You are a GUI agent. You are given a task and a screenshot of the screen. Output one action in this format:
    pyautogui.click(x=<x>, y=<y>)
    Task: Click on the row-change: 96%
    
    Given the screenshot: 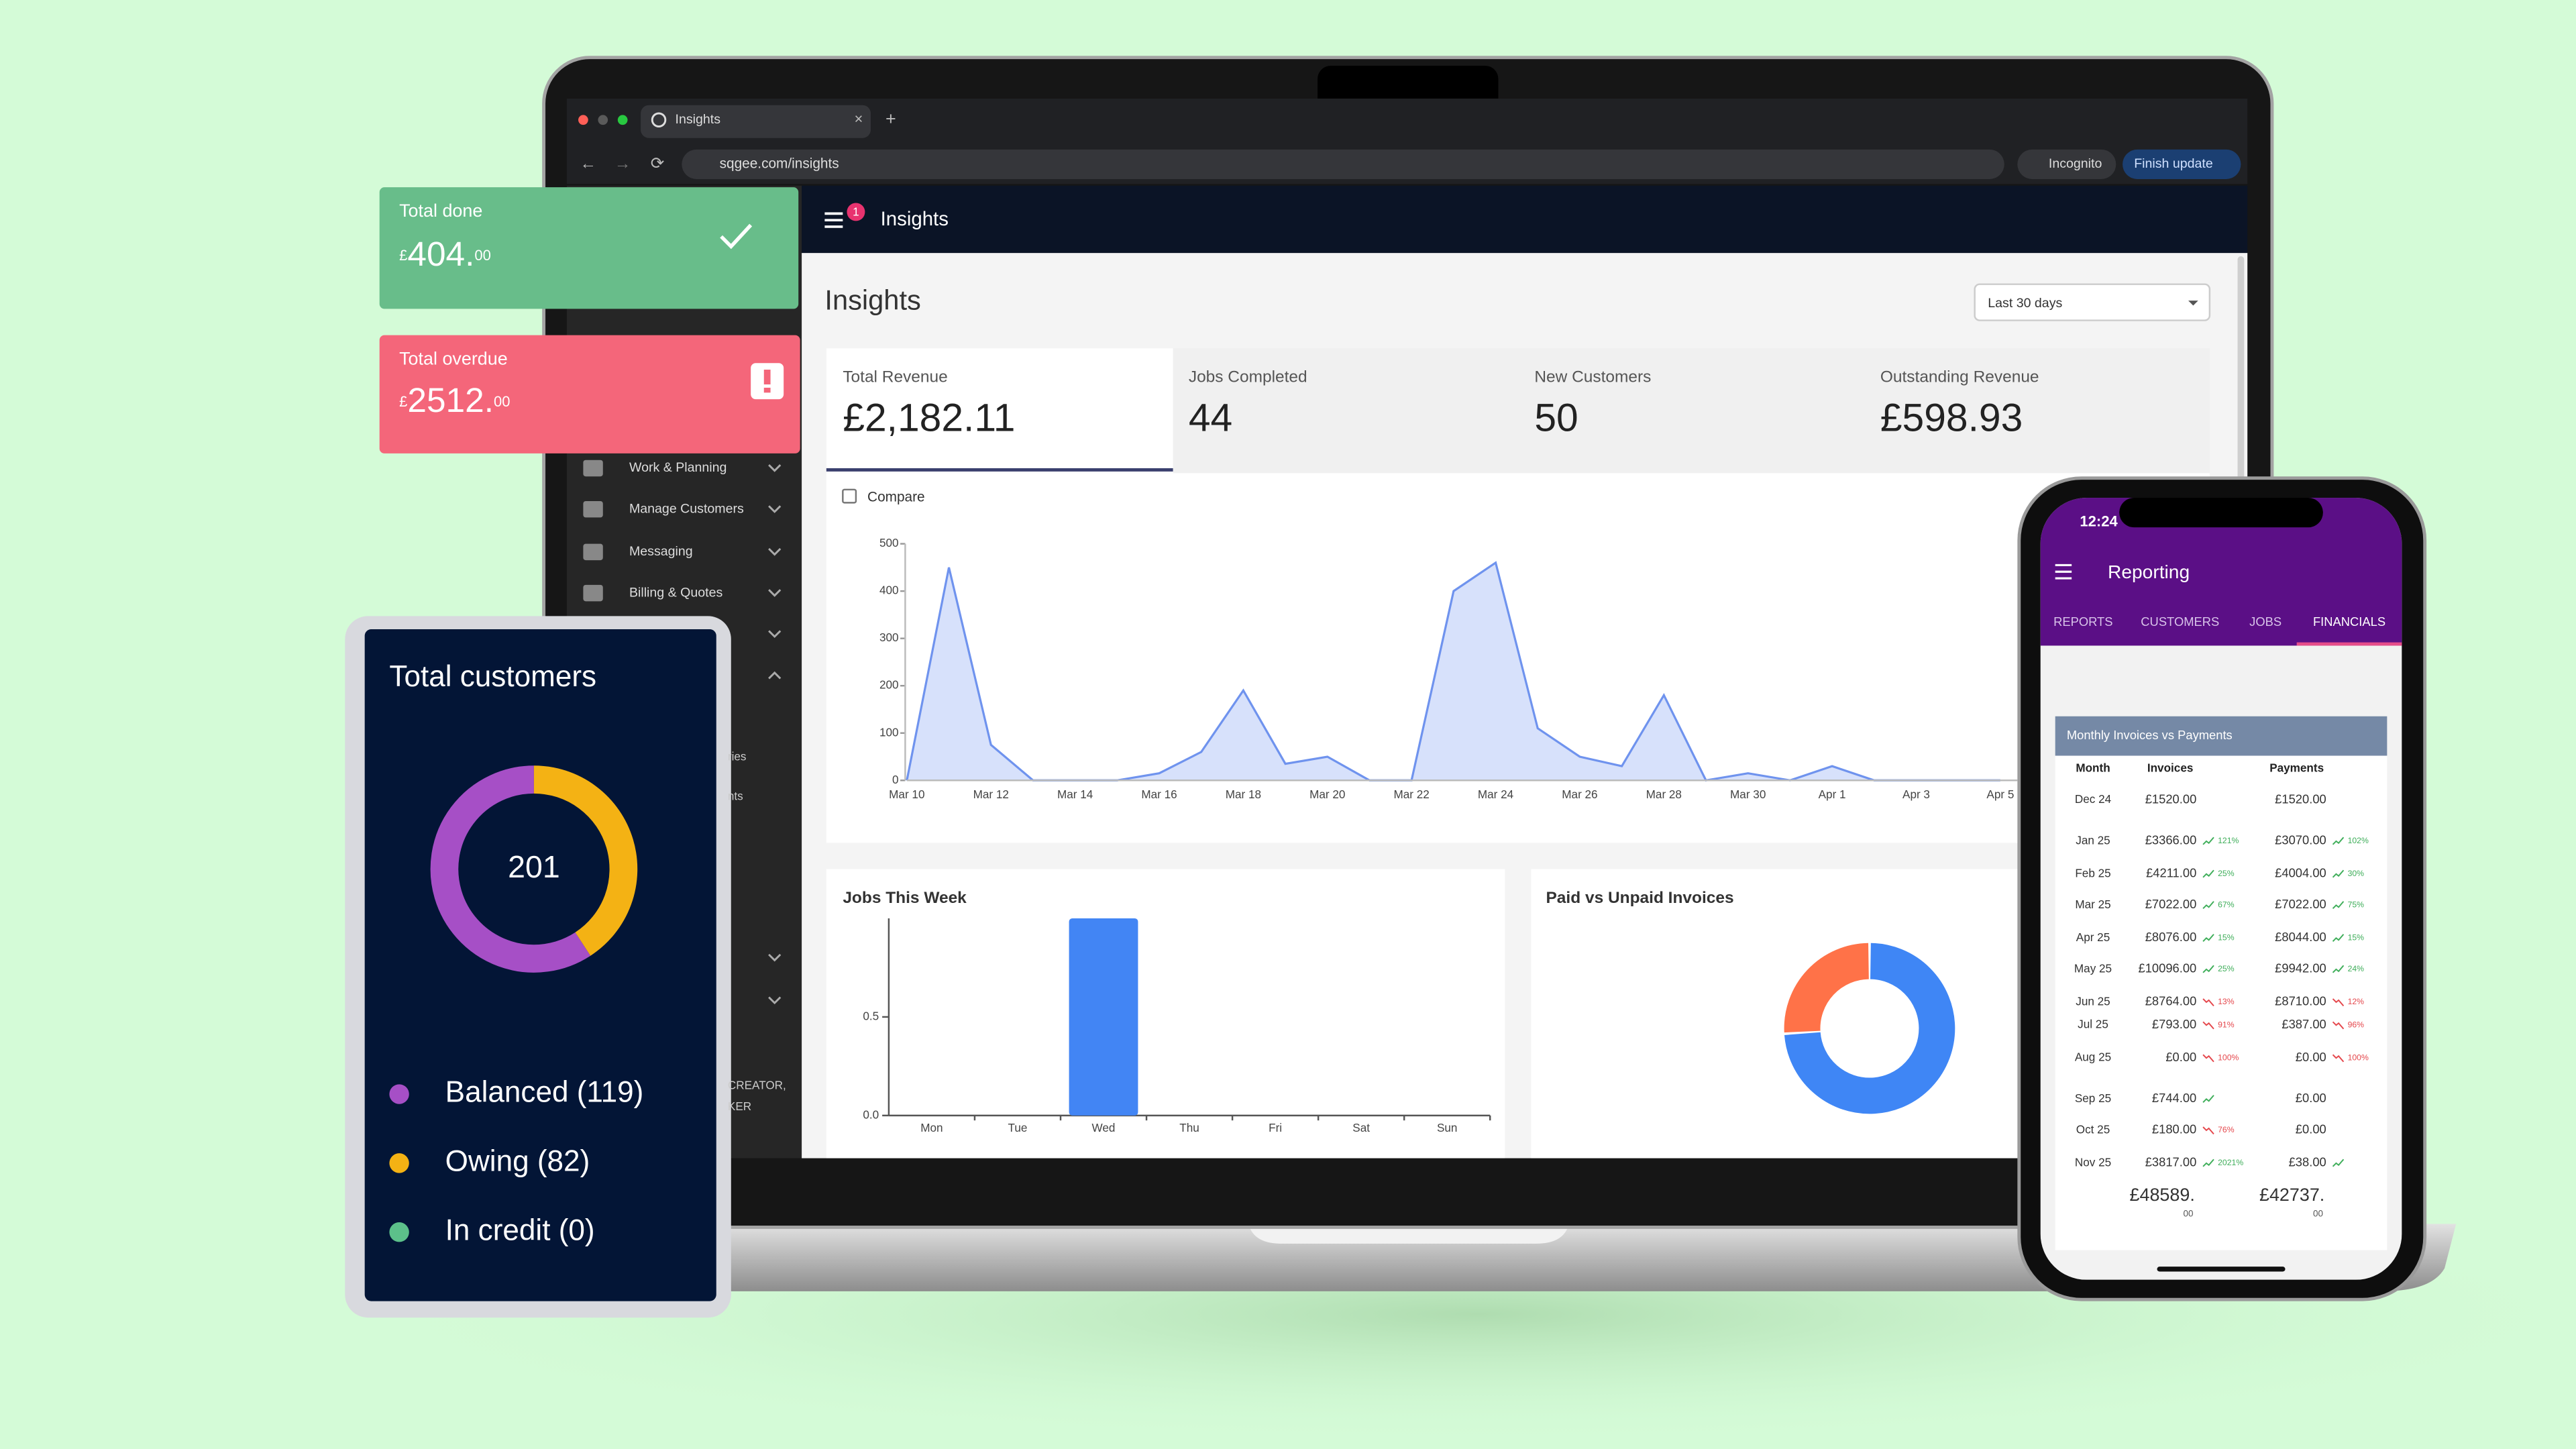 What is the action you would take?
    pyautogui.click(x=2356, y=1024)
    